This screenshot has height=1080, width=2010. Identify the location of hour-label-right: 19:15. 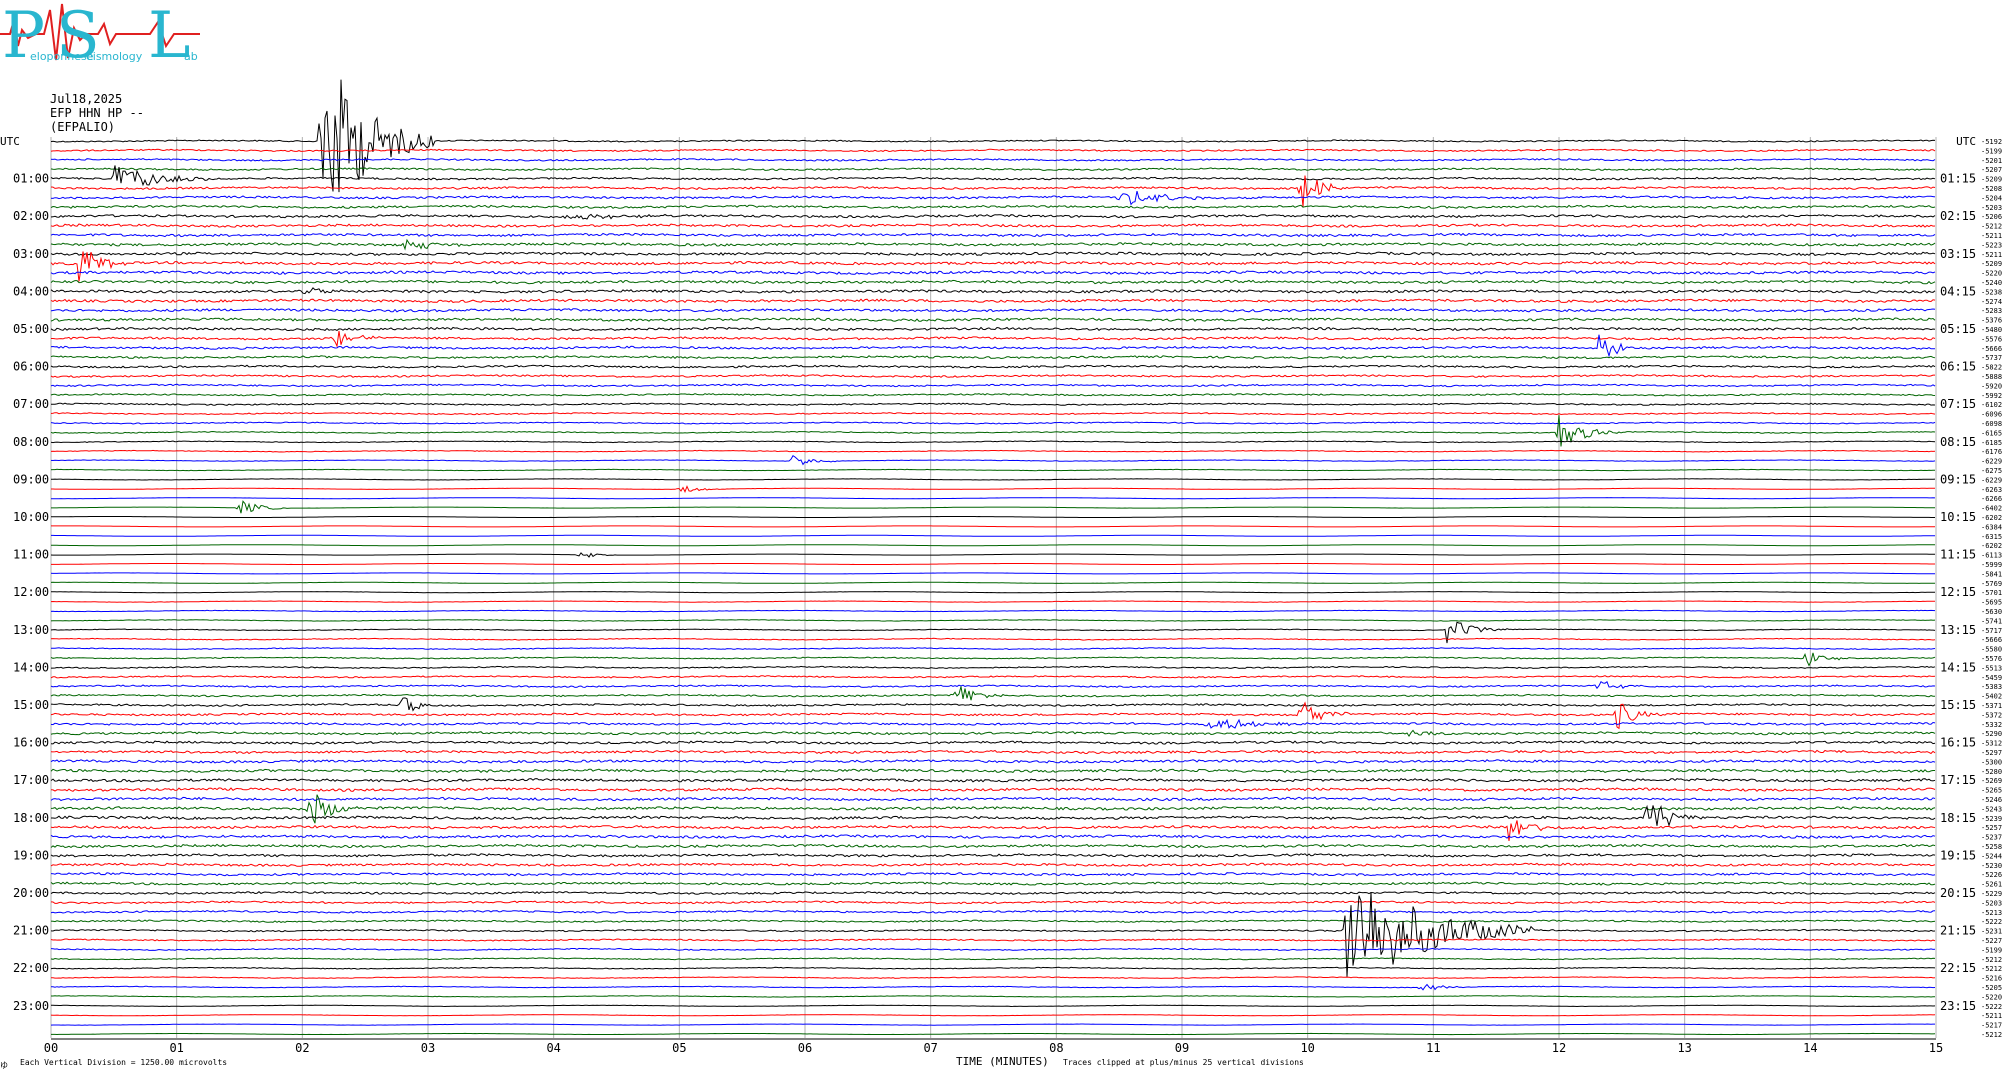
(1958, 855).